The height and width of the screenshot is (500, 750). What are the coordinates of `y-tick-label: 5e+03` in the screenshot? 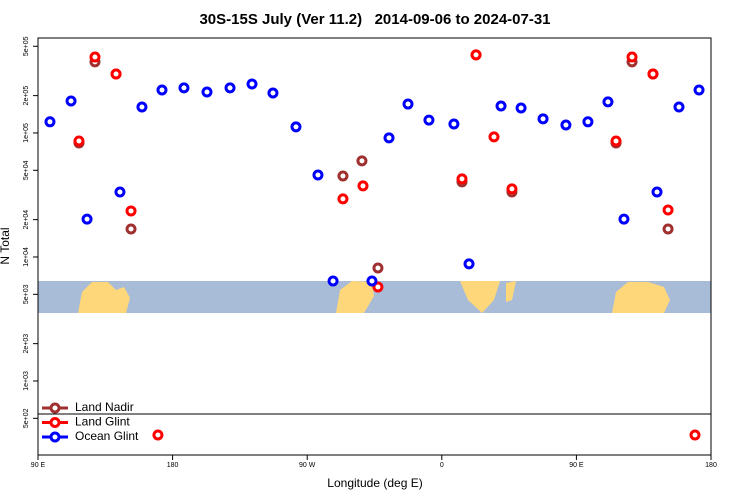 It's located at (26, 294).